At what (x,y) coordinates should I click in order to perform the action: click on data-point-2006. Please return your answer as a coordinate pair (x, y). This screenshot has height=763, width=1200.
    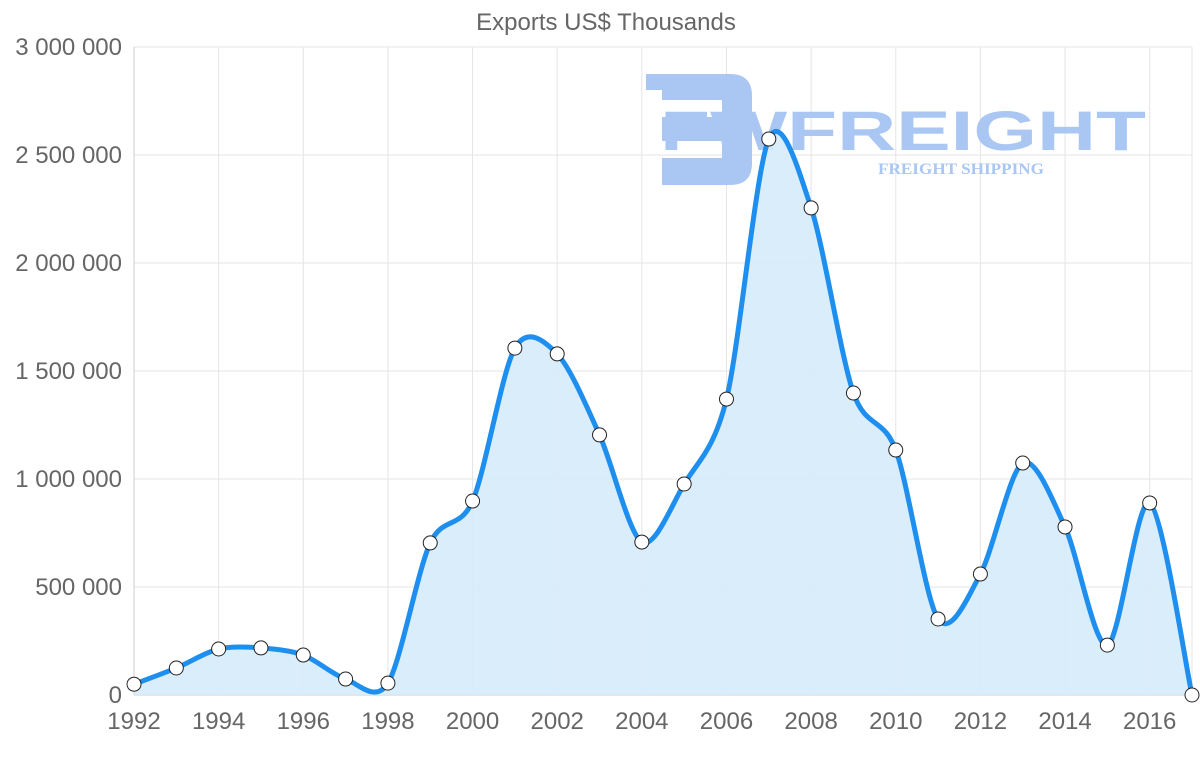
    Looking at the image, I should click on (726, 399).